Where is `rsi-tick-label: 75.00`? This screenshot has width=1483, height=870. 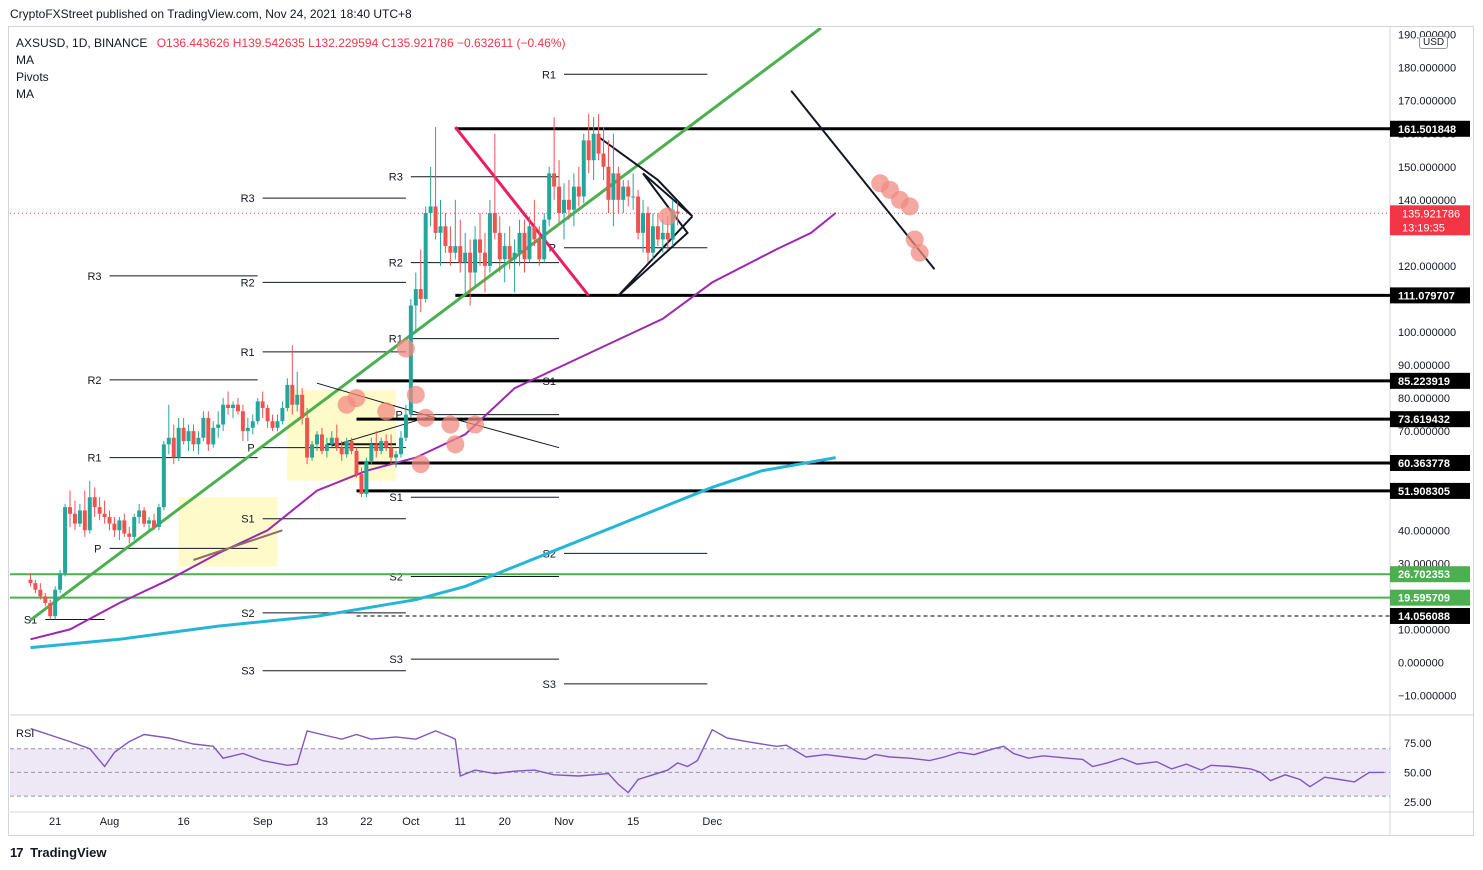
rsi-tick-label: 75.00 is located at coordinates (1418, 744).